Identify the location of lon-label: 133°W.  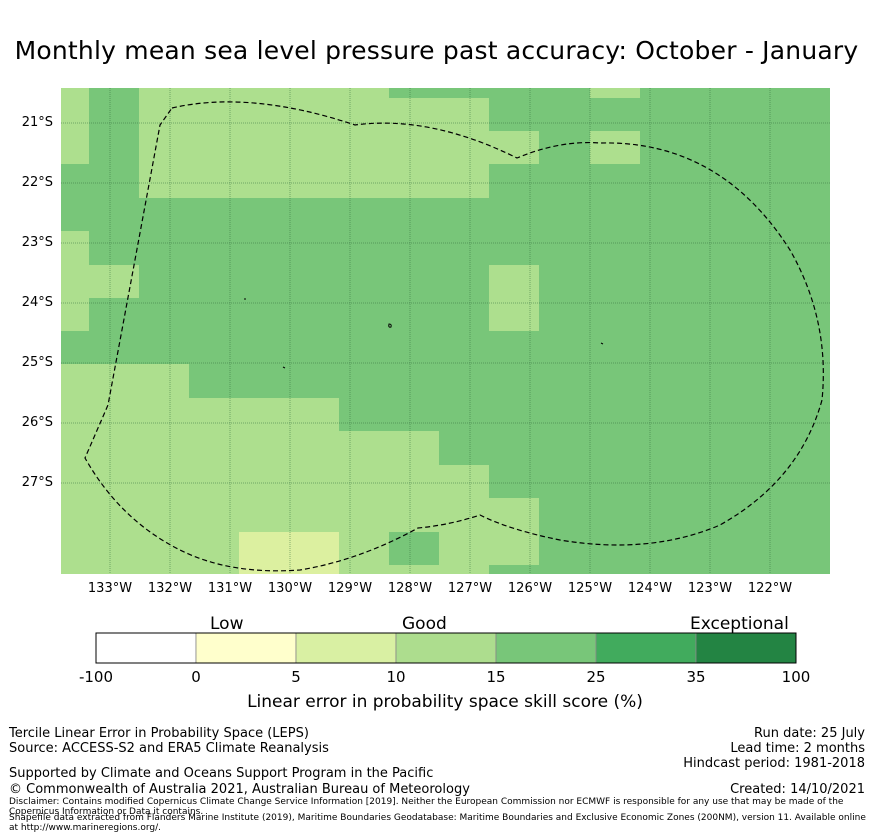
(110, 588).